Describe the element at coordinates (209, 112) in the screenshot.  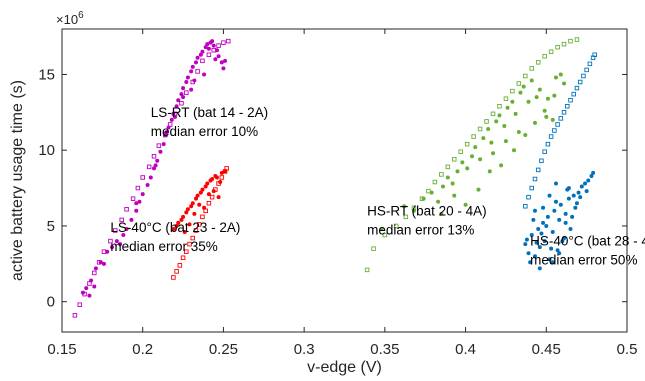
I see `annotation-line: LS-RT (bat 14 - 2A)` at that location.